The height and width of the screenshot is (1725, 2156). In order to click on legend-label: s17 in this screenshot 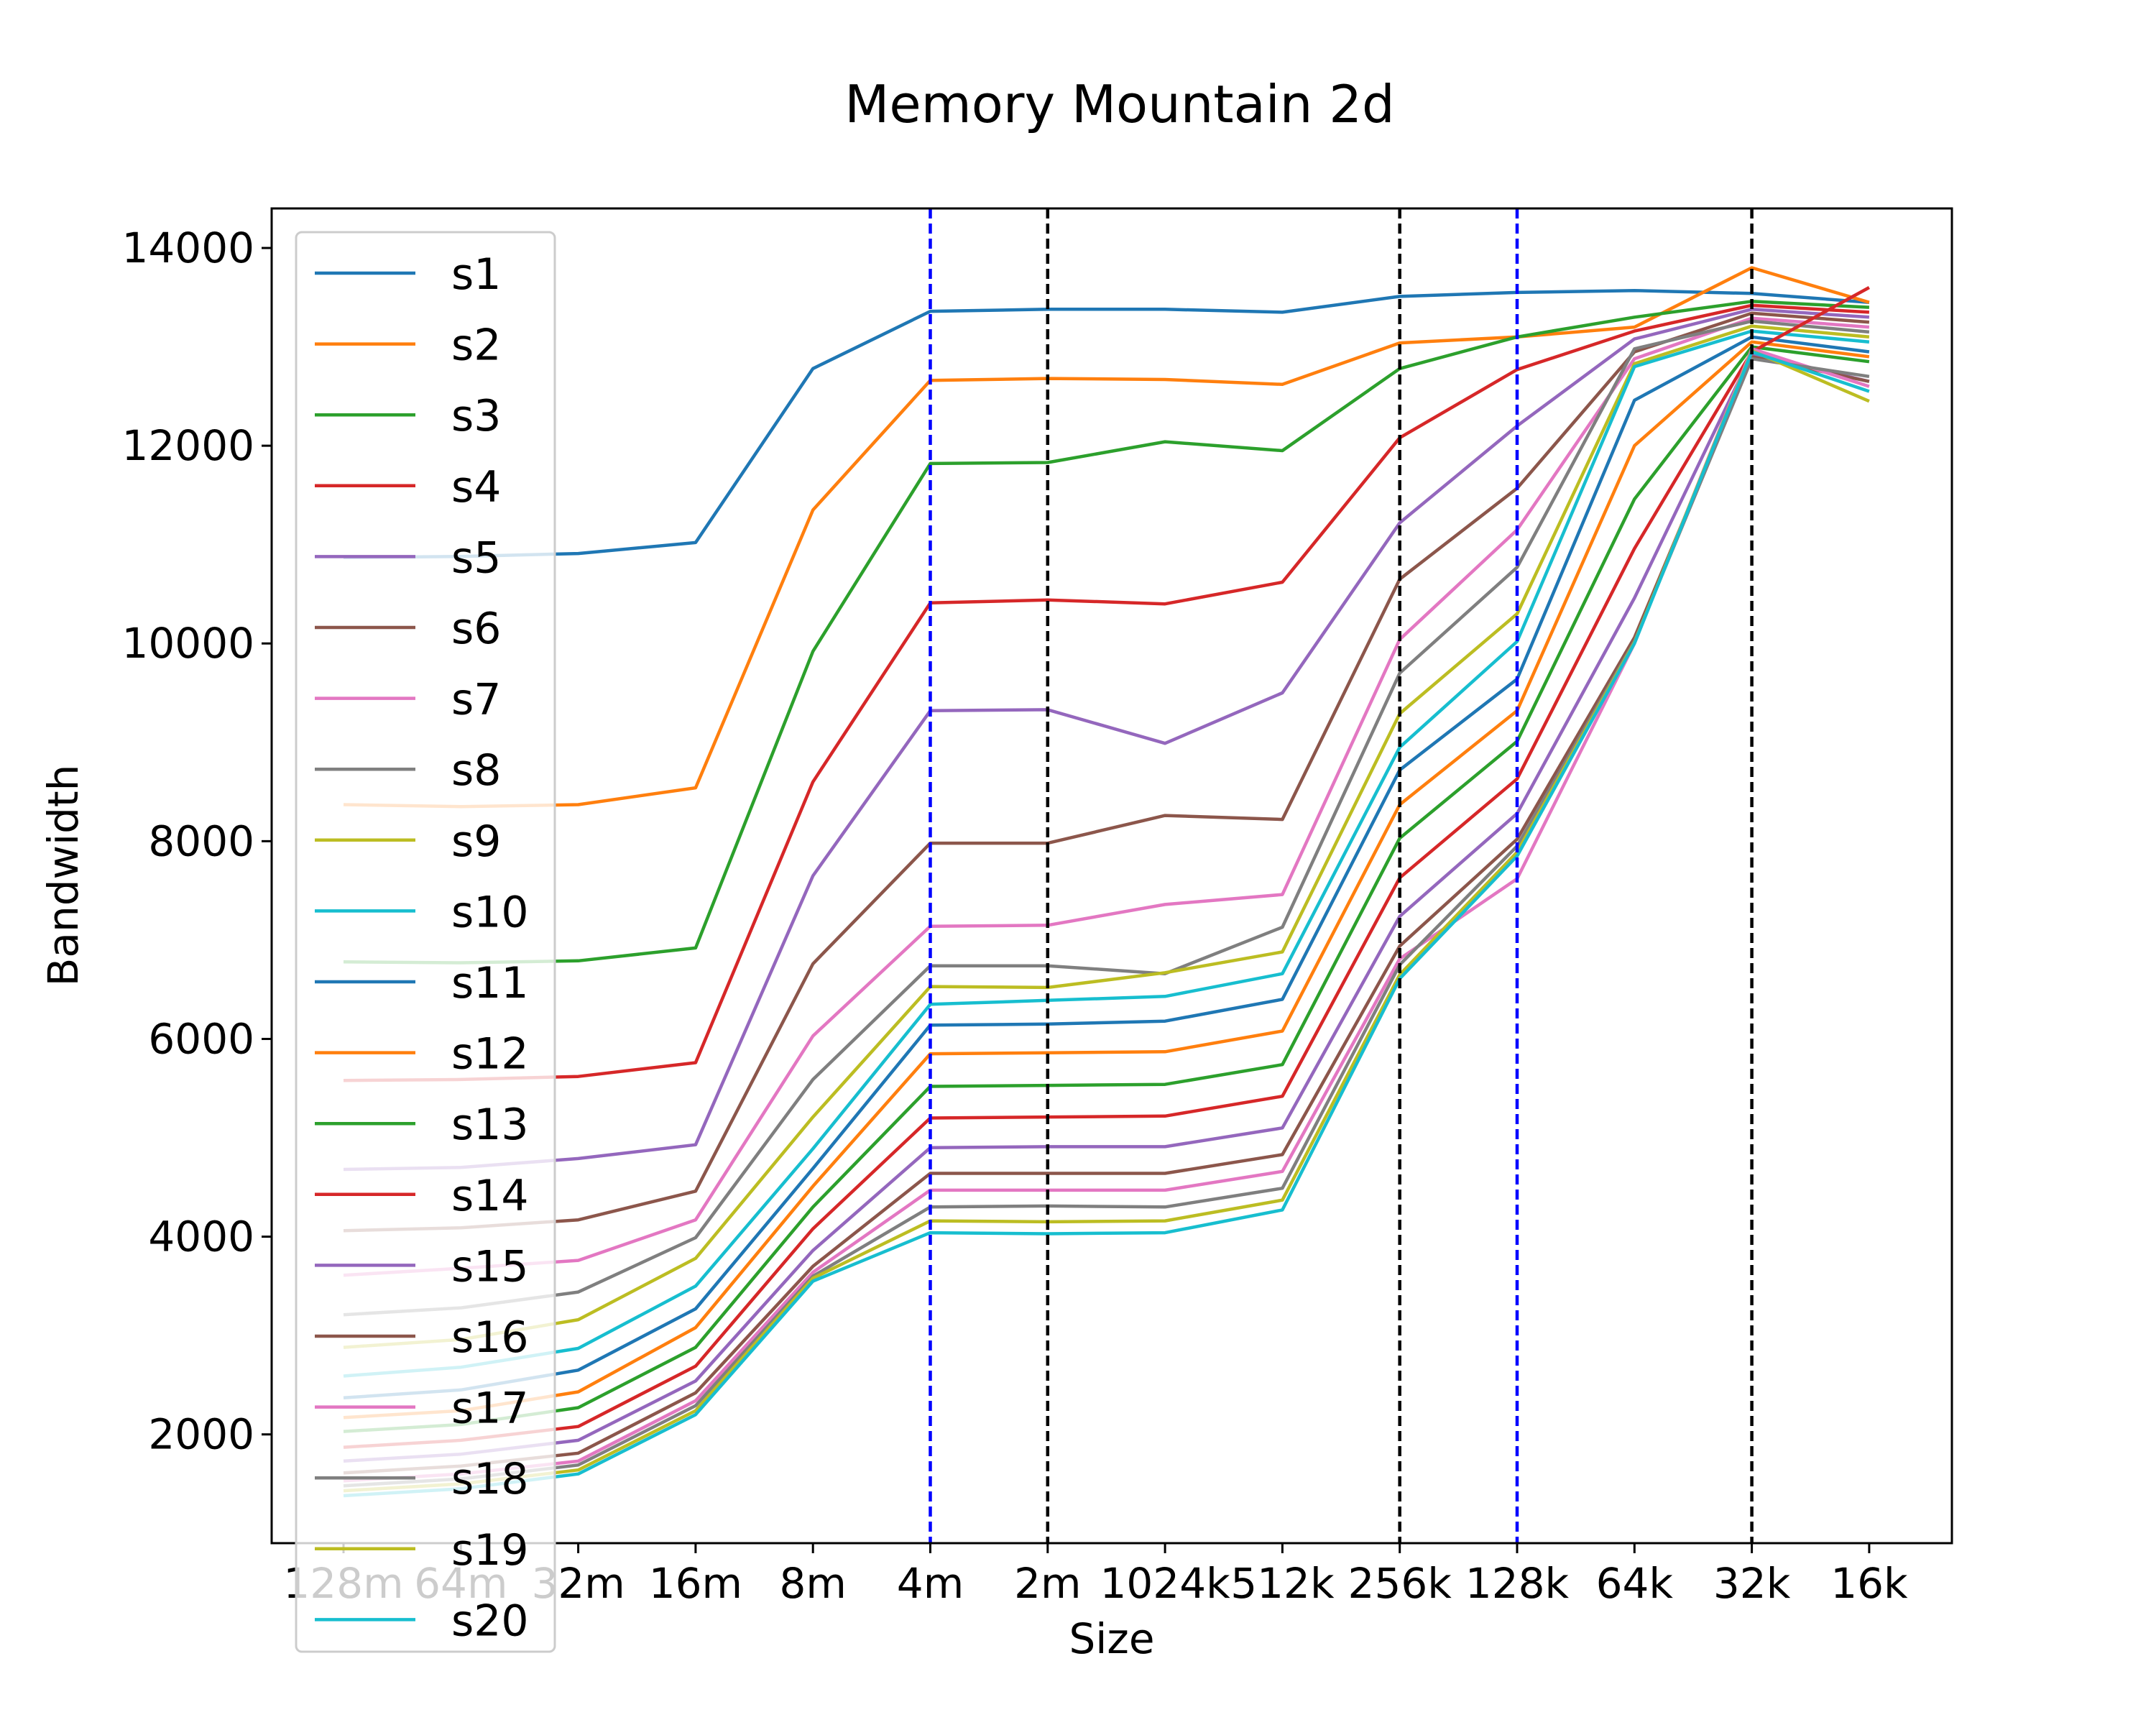, I will do `click(490, 1409)`.